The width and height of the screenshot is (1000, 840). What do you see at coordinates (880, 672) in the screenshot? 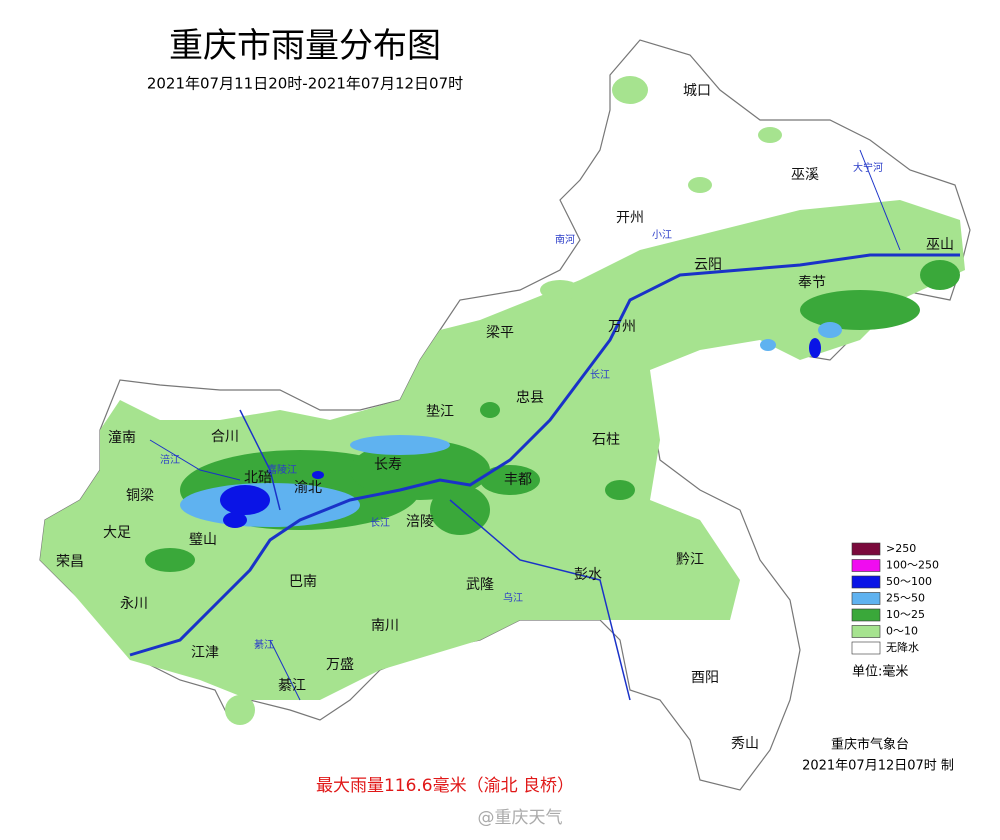
I see `legend-unit: 单位:毫米` at bounding box center [880, 672].